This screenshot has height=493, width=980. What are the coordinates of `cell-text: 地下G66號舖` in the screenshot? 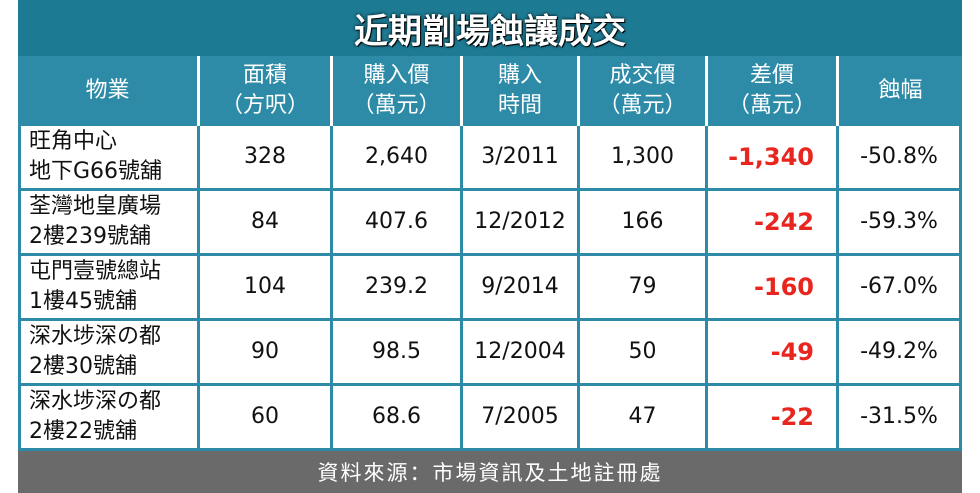 It's located at (96, 171).